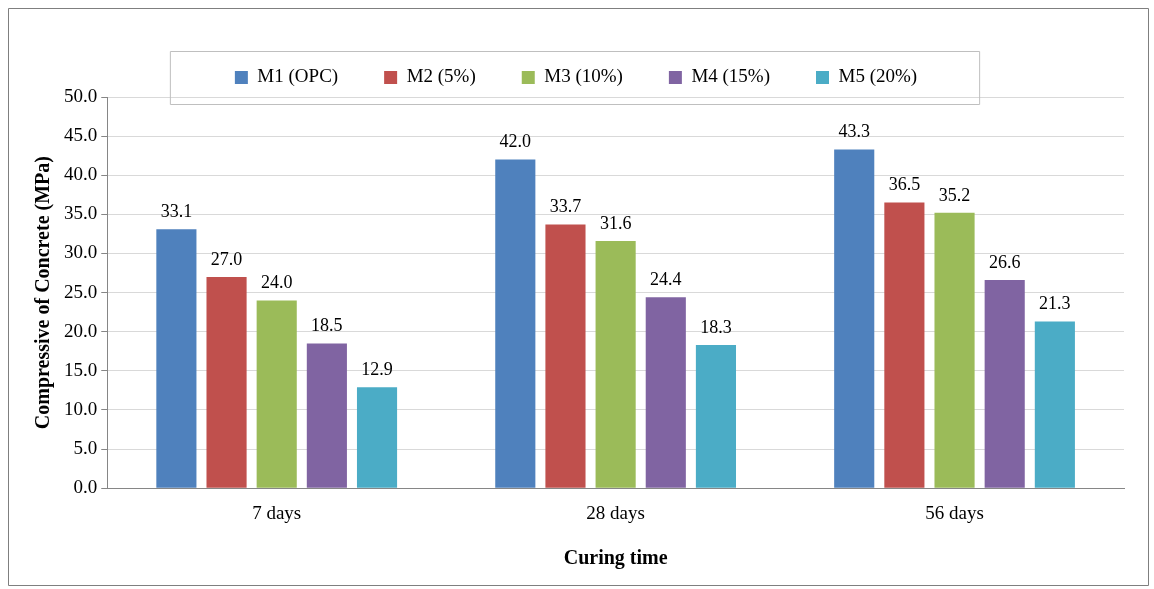 Image resolution: width=1154 pixels, height=589 pixels. I want to click on data-label: 31.6, so click(615, 222).